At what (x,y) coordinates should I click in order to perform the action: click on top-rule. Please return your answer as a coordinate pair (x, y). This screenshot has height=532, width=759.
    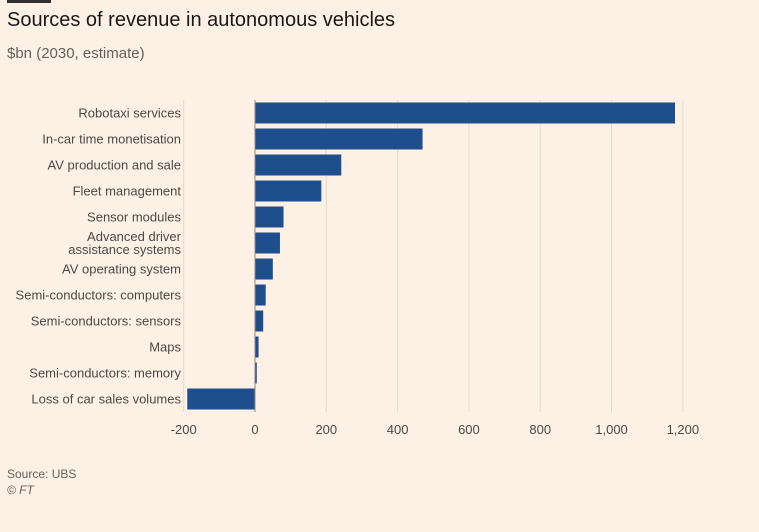
    Looking at the image, I should click on (29, 1).